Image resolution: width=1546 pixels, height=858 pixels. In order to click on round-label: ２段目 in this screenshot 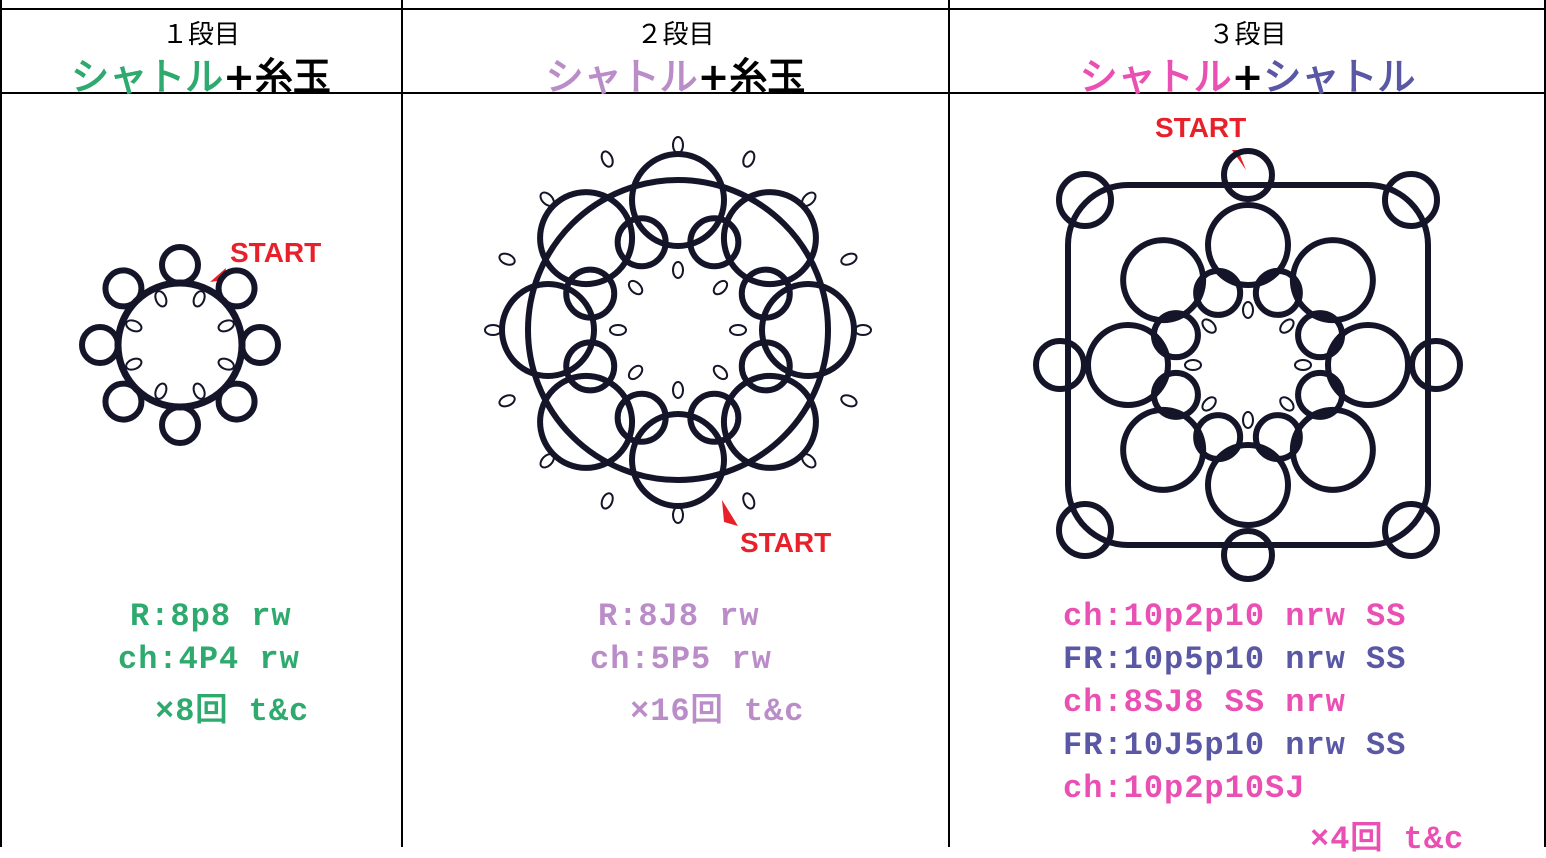, I will do `click(675, 35)`.